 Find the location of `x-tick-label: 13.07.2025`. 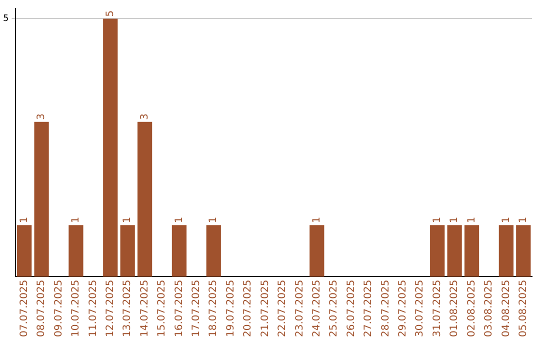

x-tick-label: 13.07.2025 is located at coordinates (128, 309).